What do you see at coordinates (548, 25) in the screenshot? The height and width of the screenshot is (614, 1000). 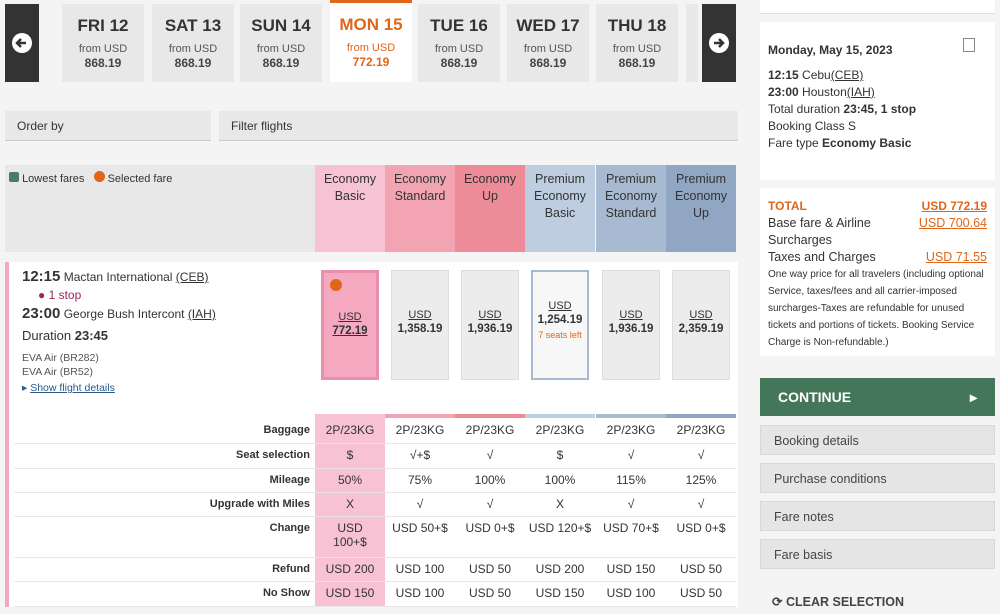 I see `tab-day: WED 17` at bounding box center [548, 25].